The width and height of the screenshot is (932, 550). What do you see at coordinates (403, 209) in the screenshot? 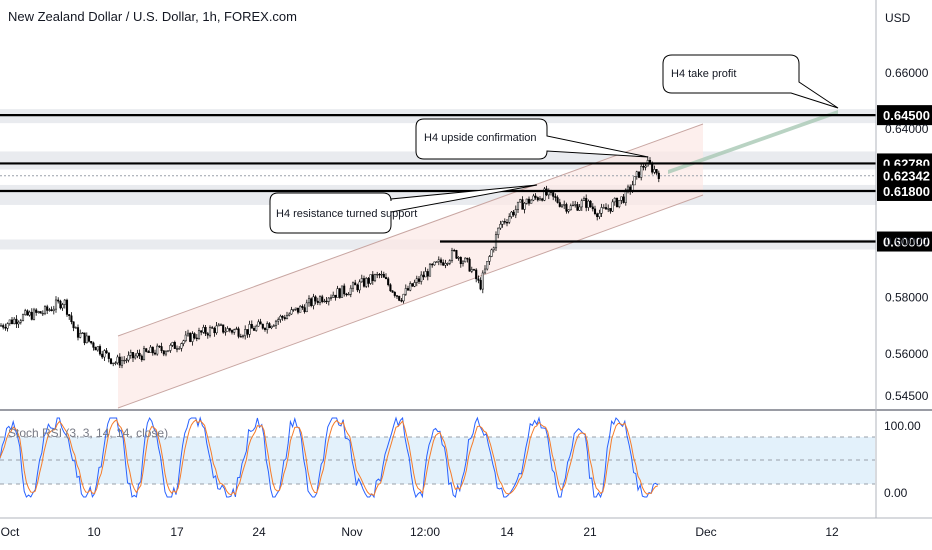
I see `callout-resistance-support: H4 resistance turned support` at bounding box center [403, 209].